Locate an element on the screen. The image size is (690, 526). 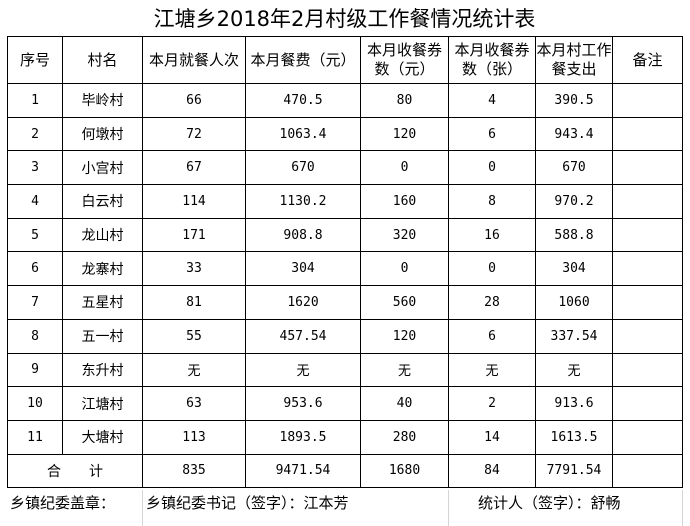
column-header: 备注 is located at coordinates (647, 60).